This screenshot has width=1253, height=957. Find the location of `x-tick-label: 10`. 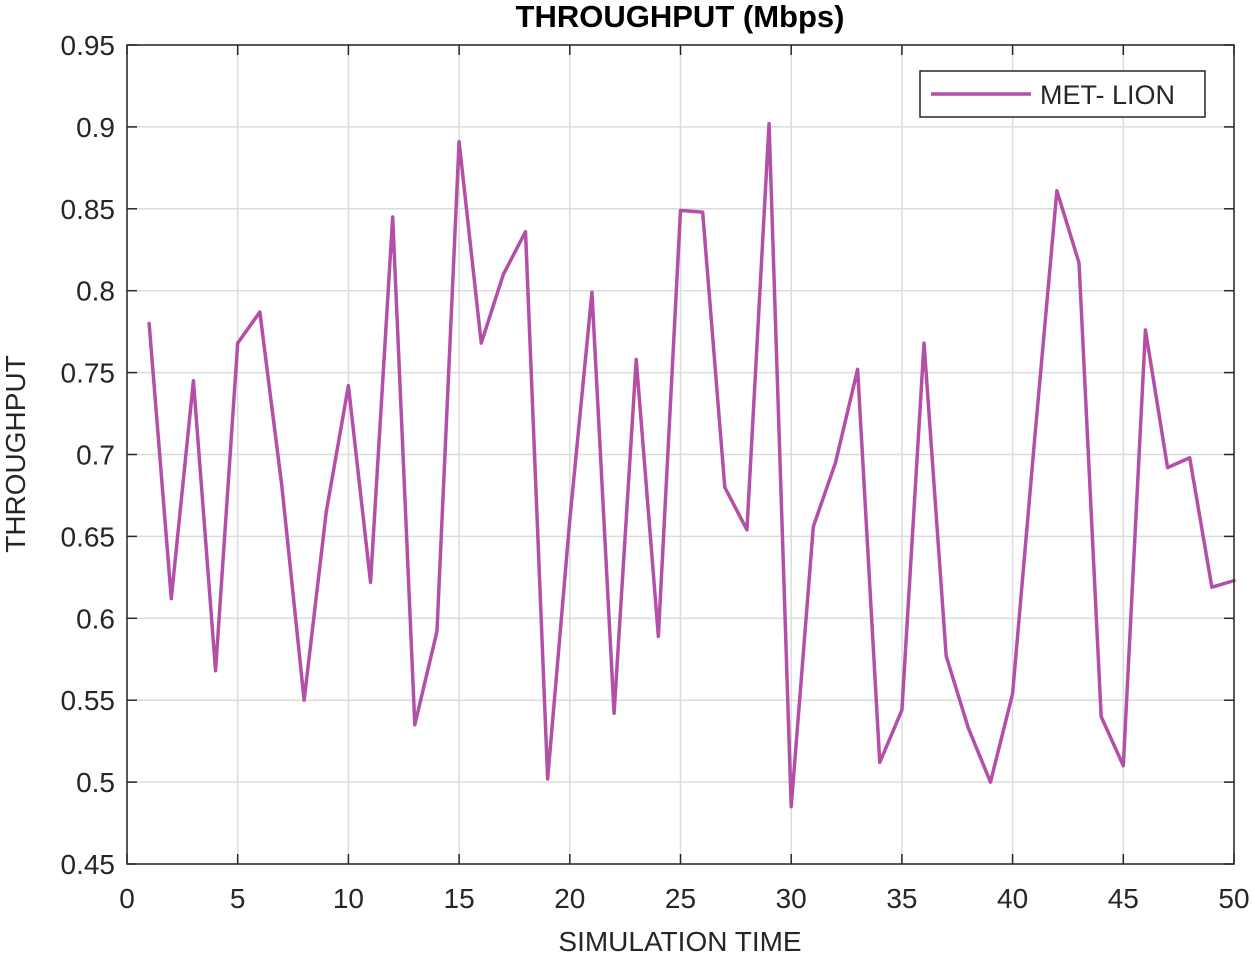

x-tick-label: 10 is located at coordinates (348, 898).